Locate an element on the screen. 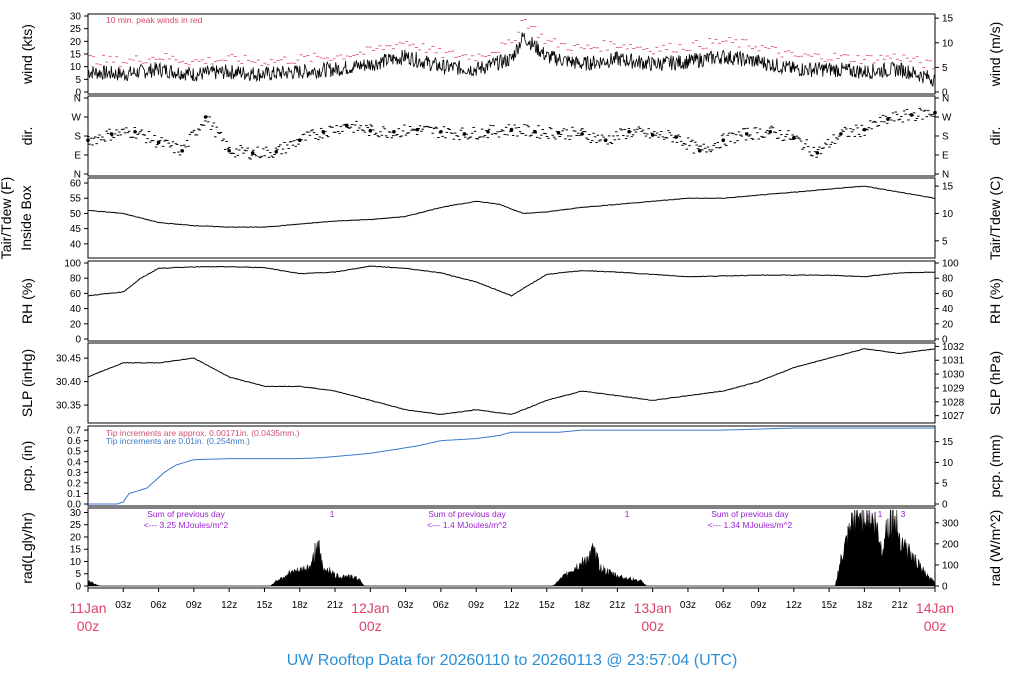 The height and width of the screenshot is (700, 1024). pressure-right-tick-label: 1027 is located at coordinates (953, 416).